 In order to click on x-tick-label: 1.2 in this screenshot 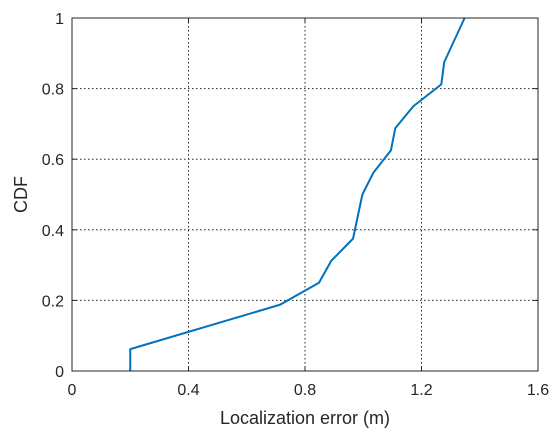, I will do `click(421, 390)`.